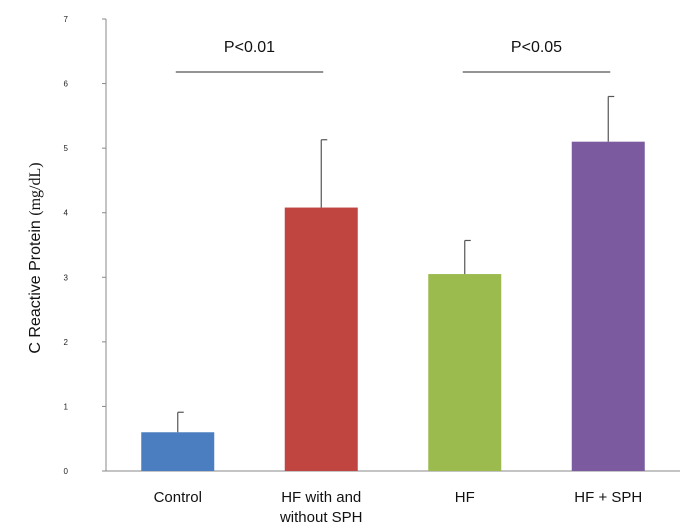 Image resolution: width=684 pixels, height=528 pixels. I want to click on y-tick-label: 7, so click(66, 19).